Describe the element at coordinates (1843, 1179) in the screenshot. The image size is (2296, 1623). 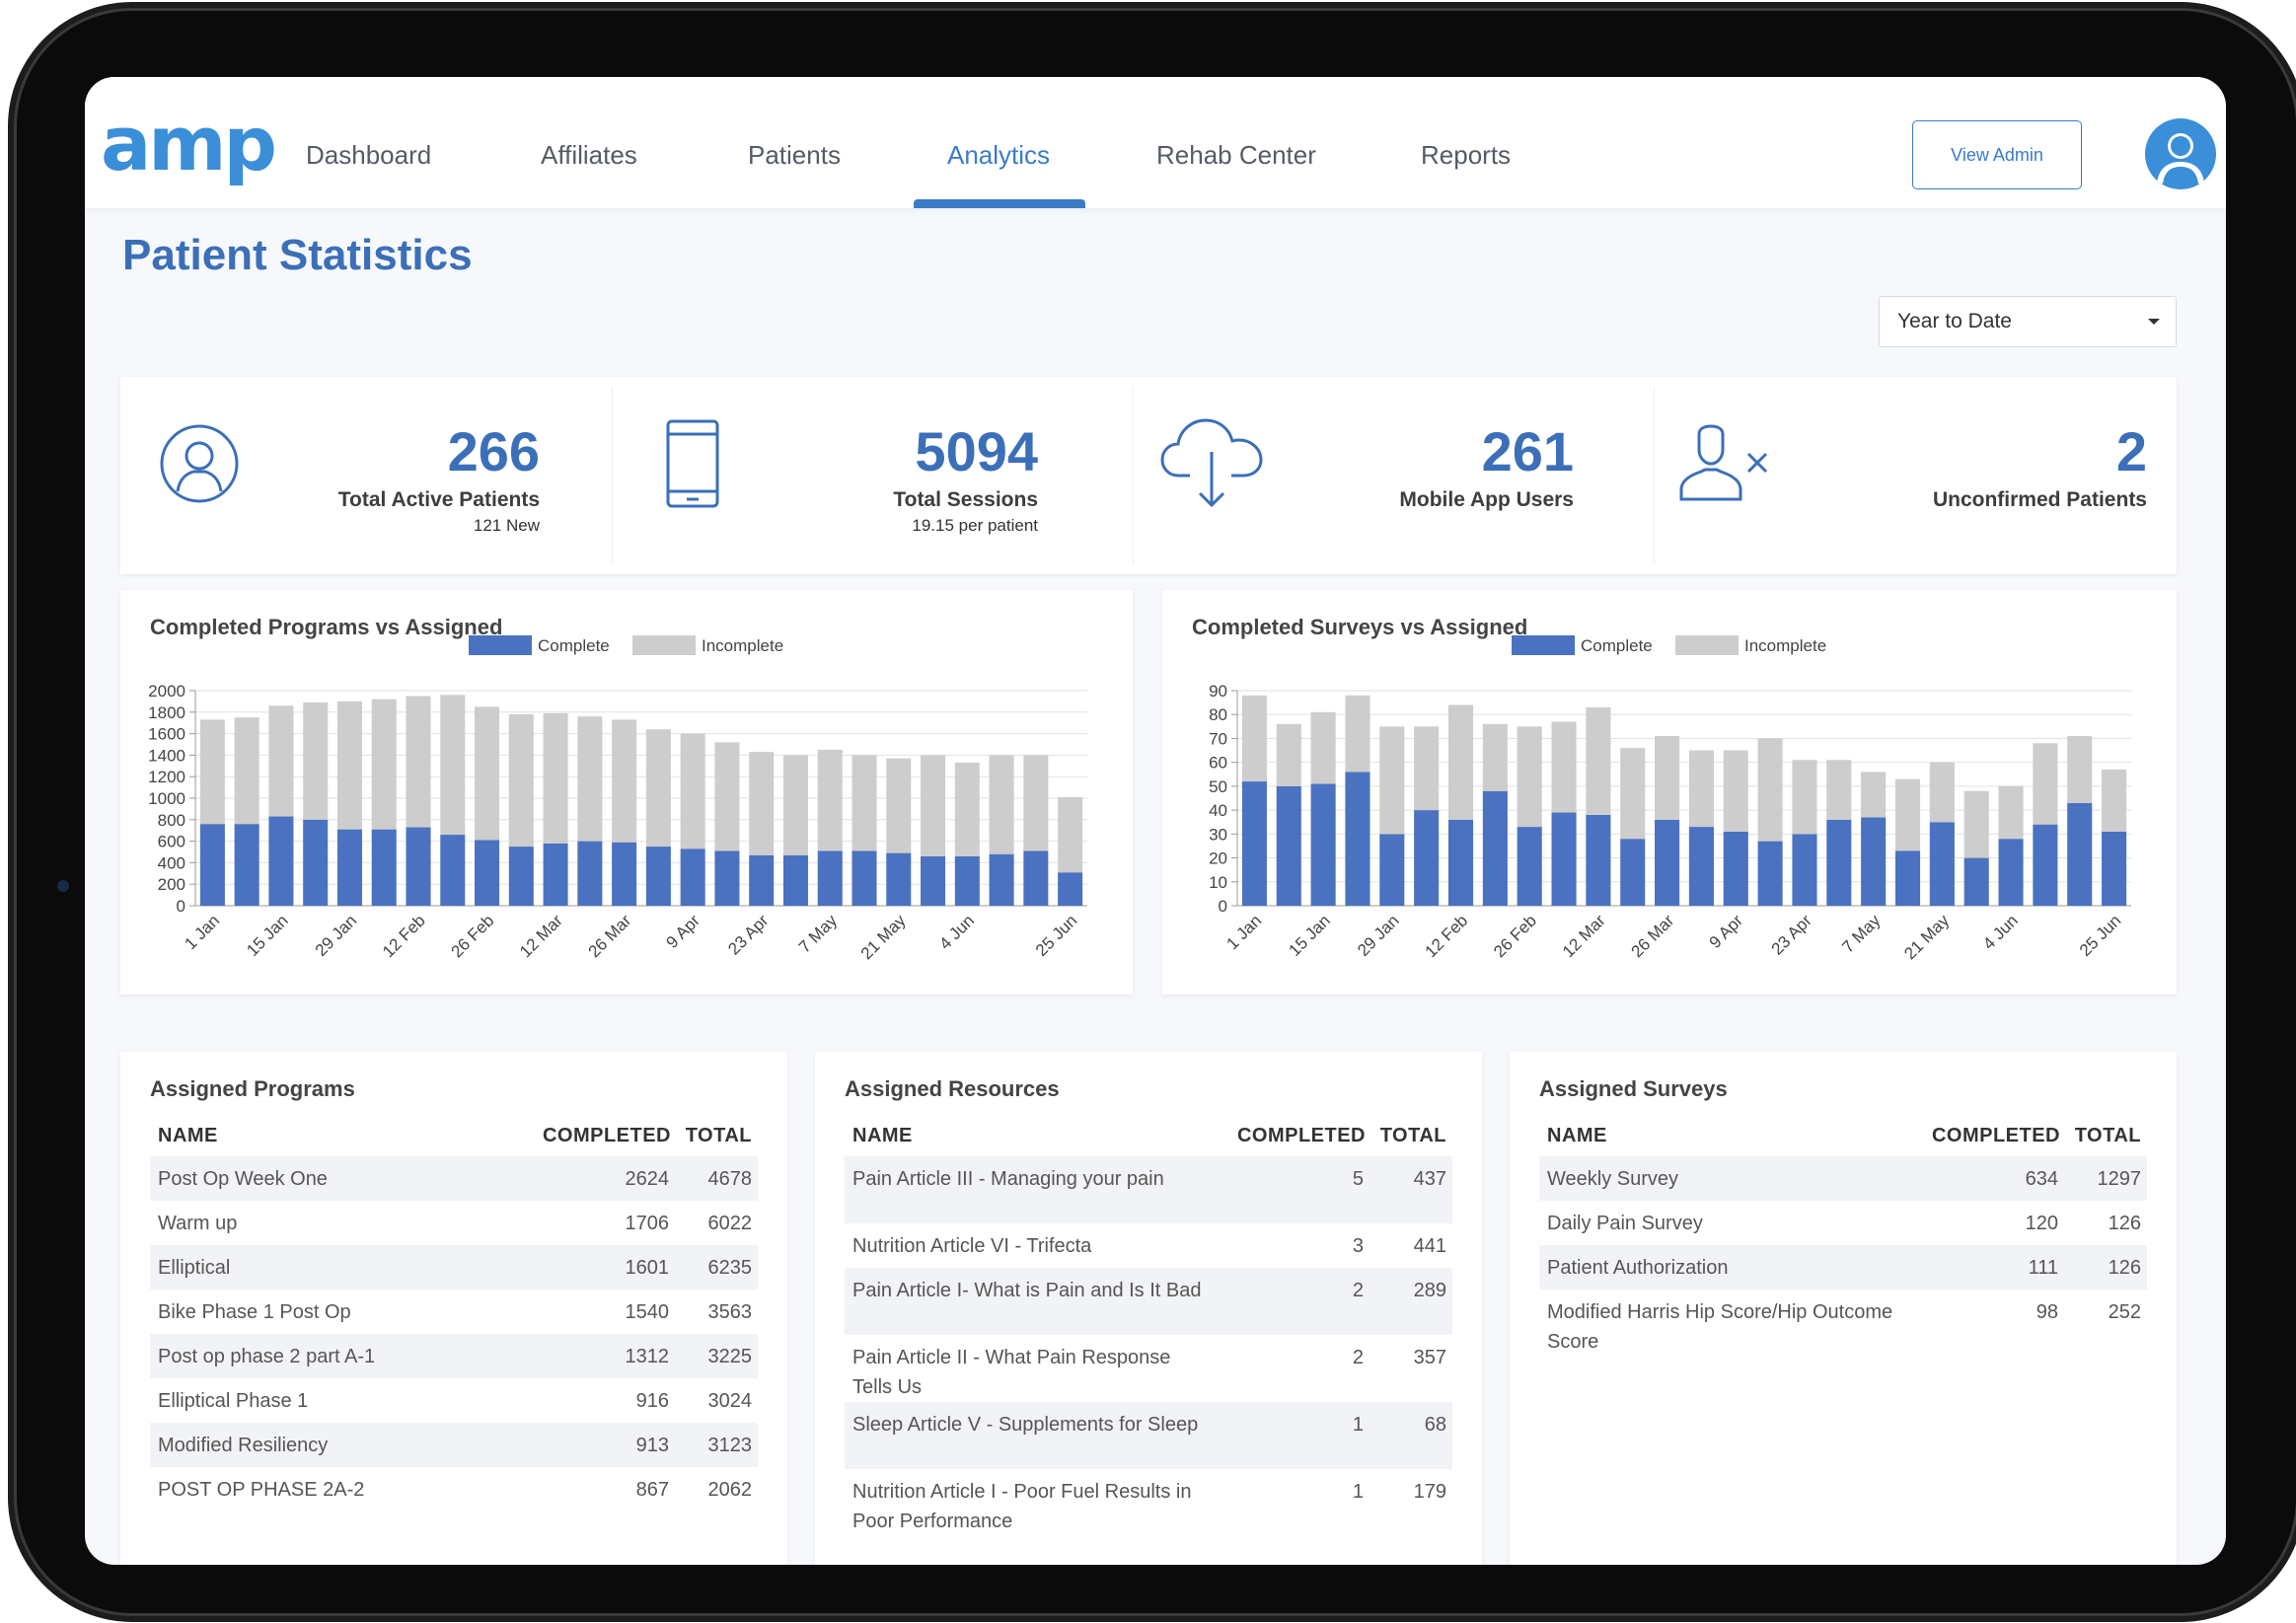
I see `table-row: Weekly Survey 634 1297` at that location.